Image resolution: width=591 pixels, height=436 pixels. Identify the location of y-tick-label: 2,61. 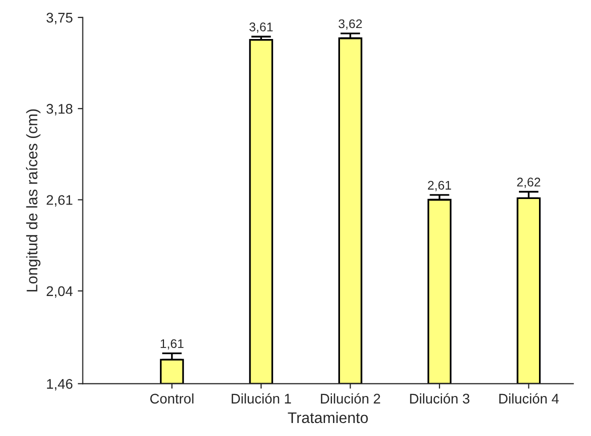
(59, 201).